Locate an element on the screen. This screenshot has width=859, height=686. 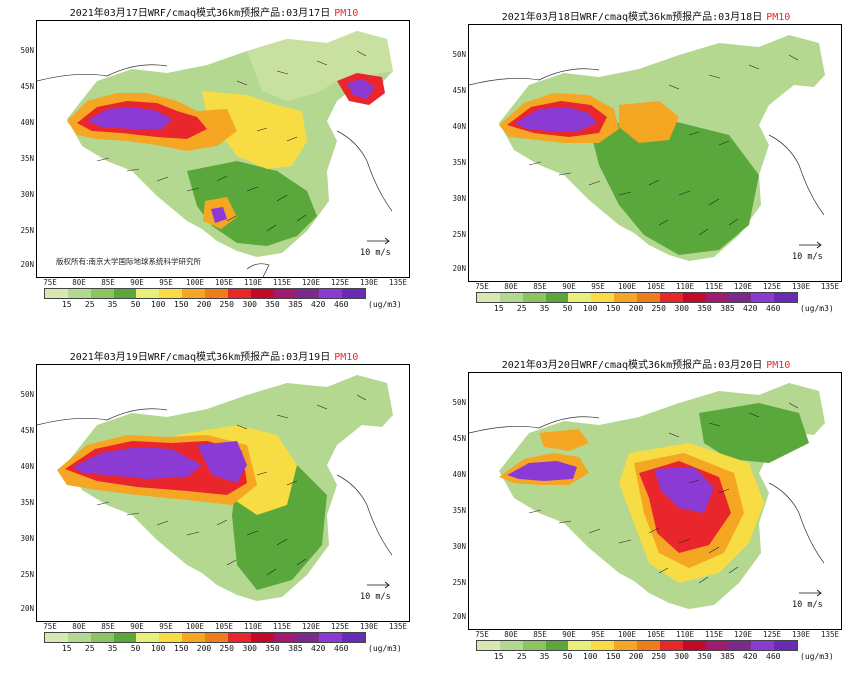
panel-date-title: 2021年03月20日WRF/cmaq模式36km预报产品:03月20日 is located at coordinates (632, 365).